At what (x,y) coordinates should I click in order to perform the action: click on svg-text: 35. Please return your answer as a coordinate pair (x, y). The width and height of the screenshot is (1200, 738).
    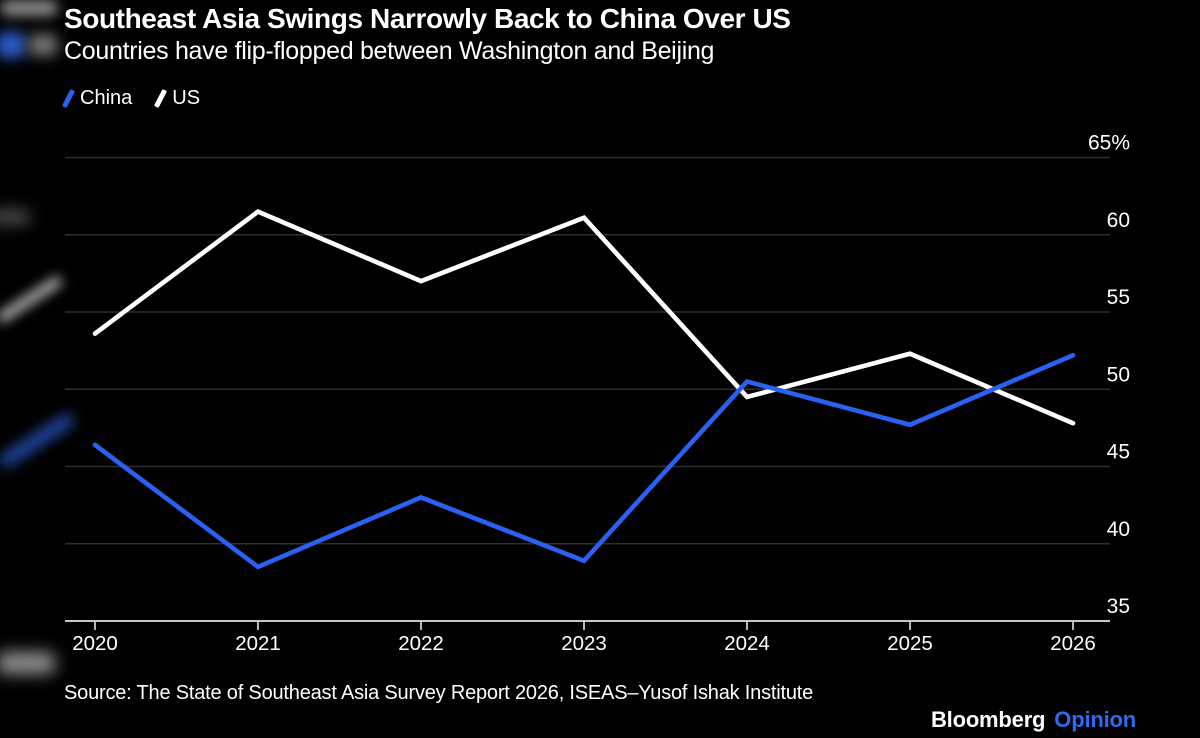
    Looking at the image, I should click on (1118, 606).